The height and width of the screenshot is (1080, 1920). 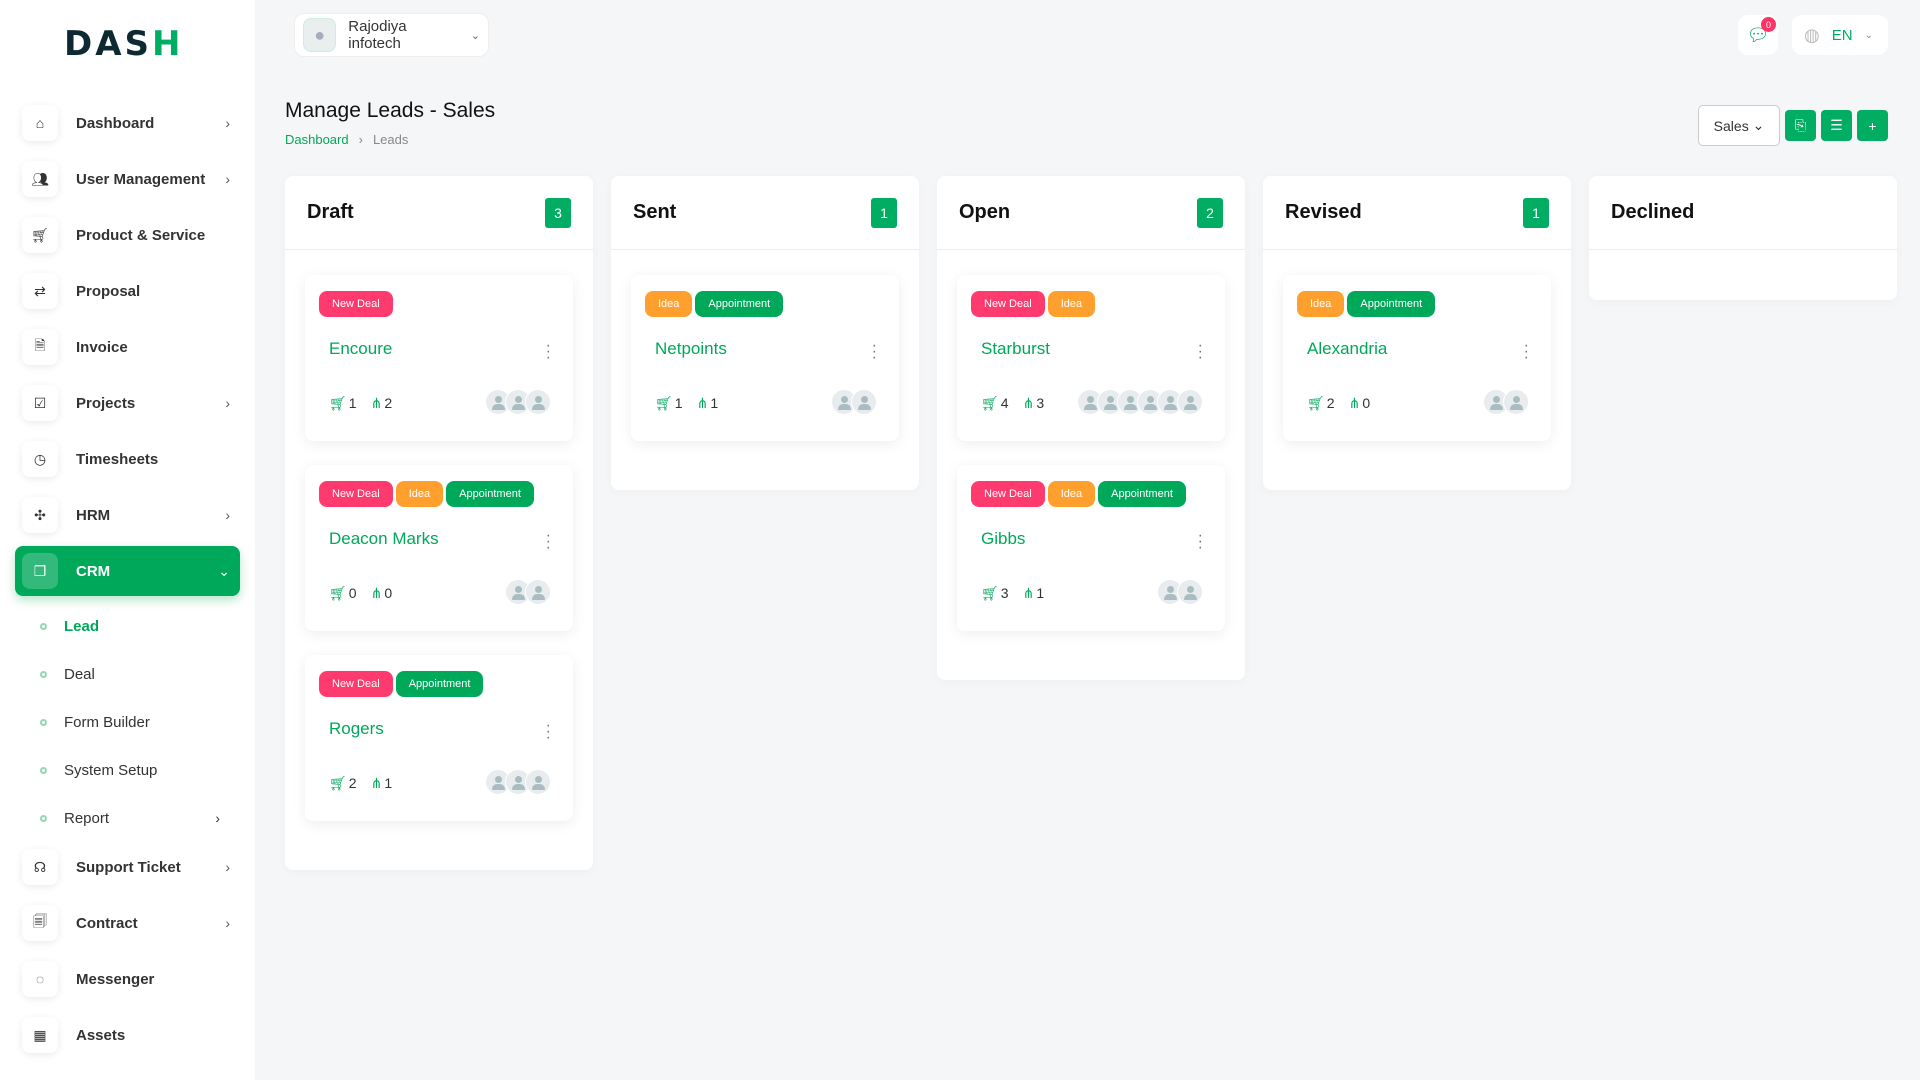 What do you see at coordinates (40, 979) in the screenshot?
I see `chat-icon: ◌` at bounding box center [40, 979].